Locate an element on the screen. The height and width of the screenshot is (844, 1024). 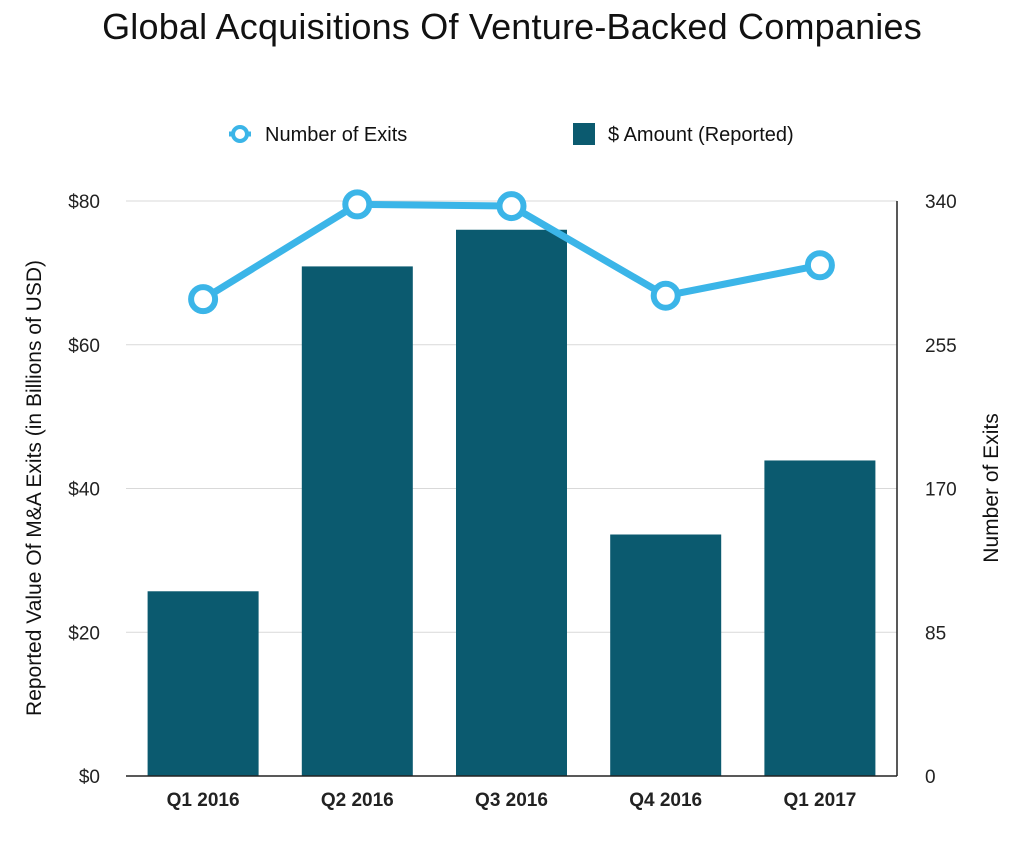
y-axis-title-right: Number of Exits is located at coordinates (991, 487).